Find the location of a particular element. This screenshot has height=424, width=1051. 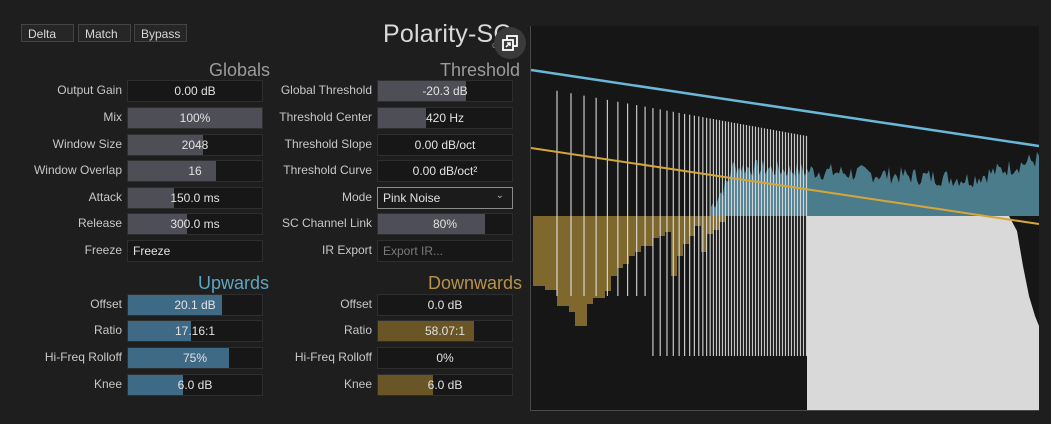

window-size-value: 2048 is located at coordinates (195, 145).